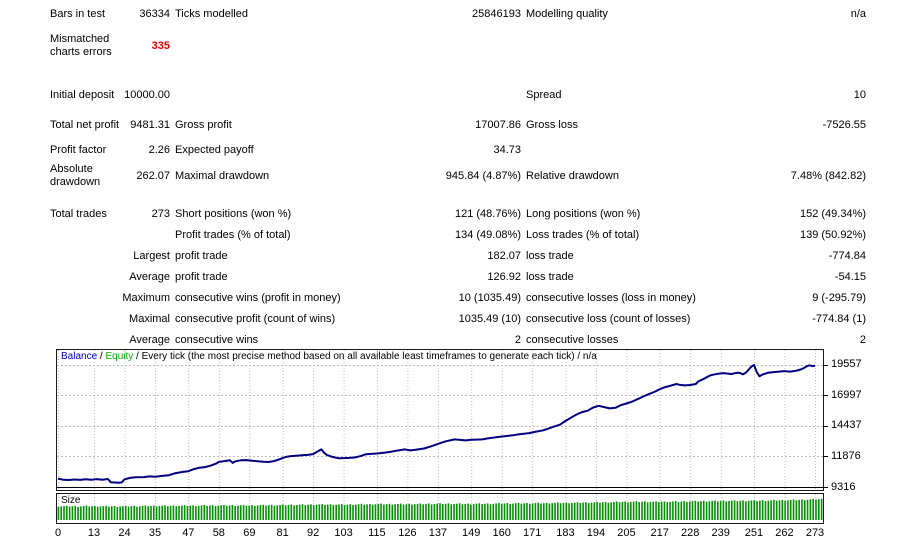 The height and width of the screenshot is (548, 923). Describe the element at coordinates (532, 533) in the screenshot. I see `x-axis-label: 171` at that location.